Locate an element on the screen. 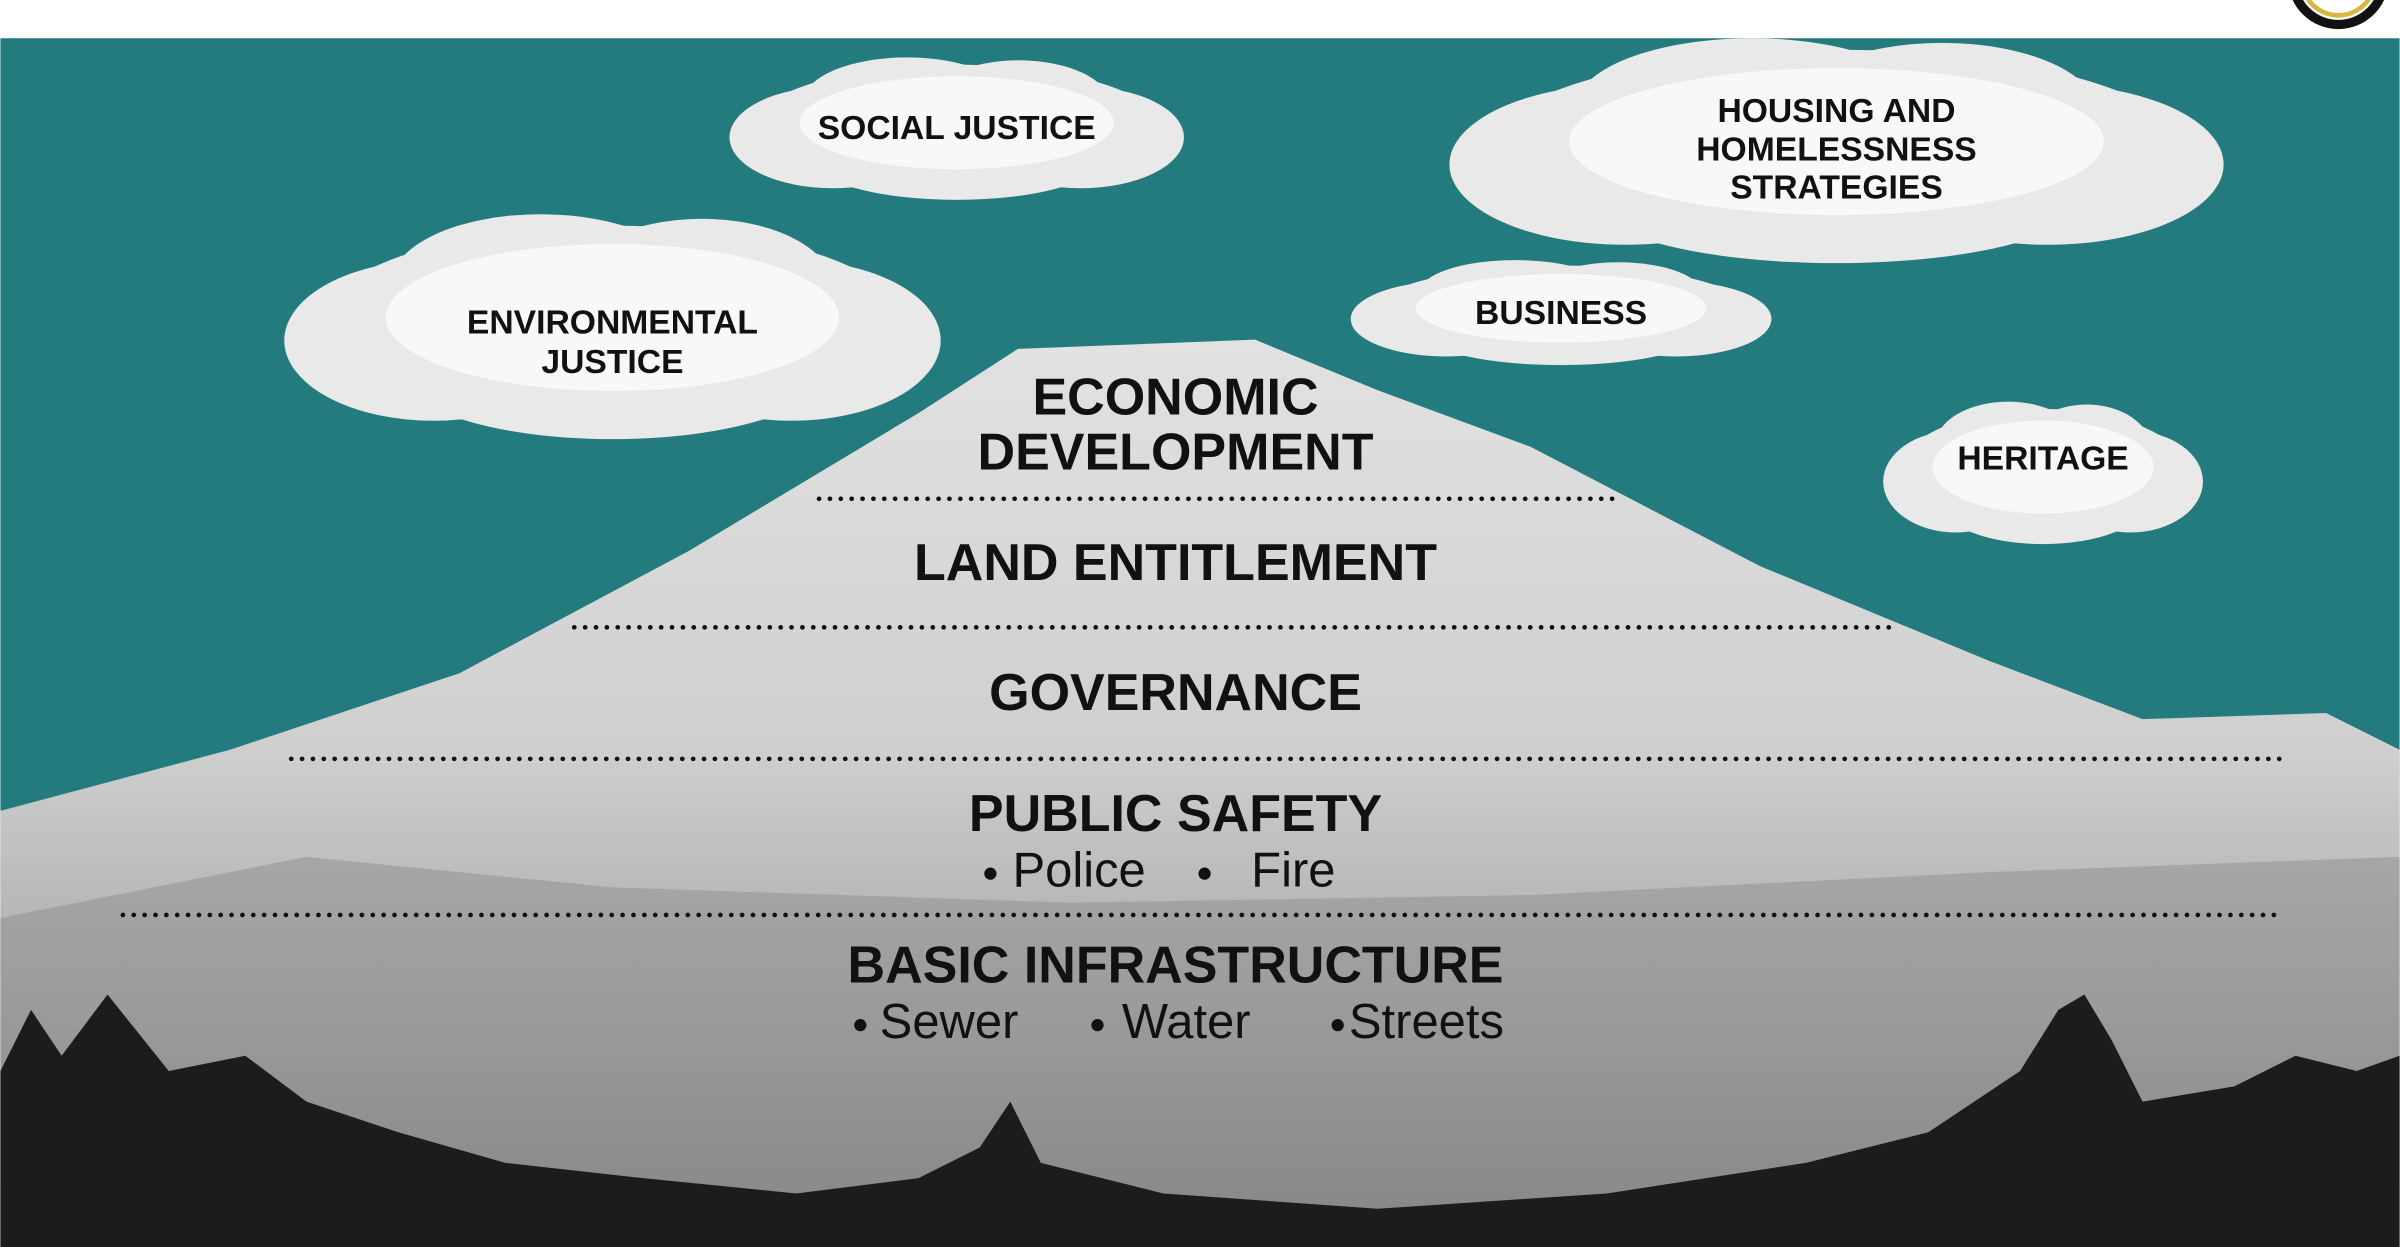 This screenshot has height=1247, width=2400. tier-title: PUBLIC SAFETY is located at coordinates (1175, 814).